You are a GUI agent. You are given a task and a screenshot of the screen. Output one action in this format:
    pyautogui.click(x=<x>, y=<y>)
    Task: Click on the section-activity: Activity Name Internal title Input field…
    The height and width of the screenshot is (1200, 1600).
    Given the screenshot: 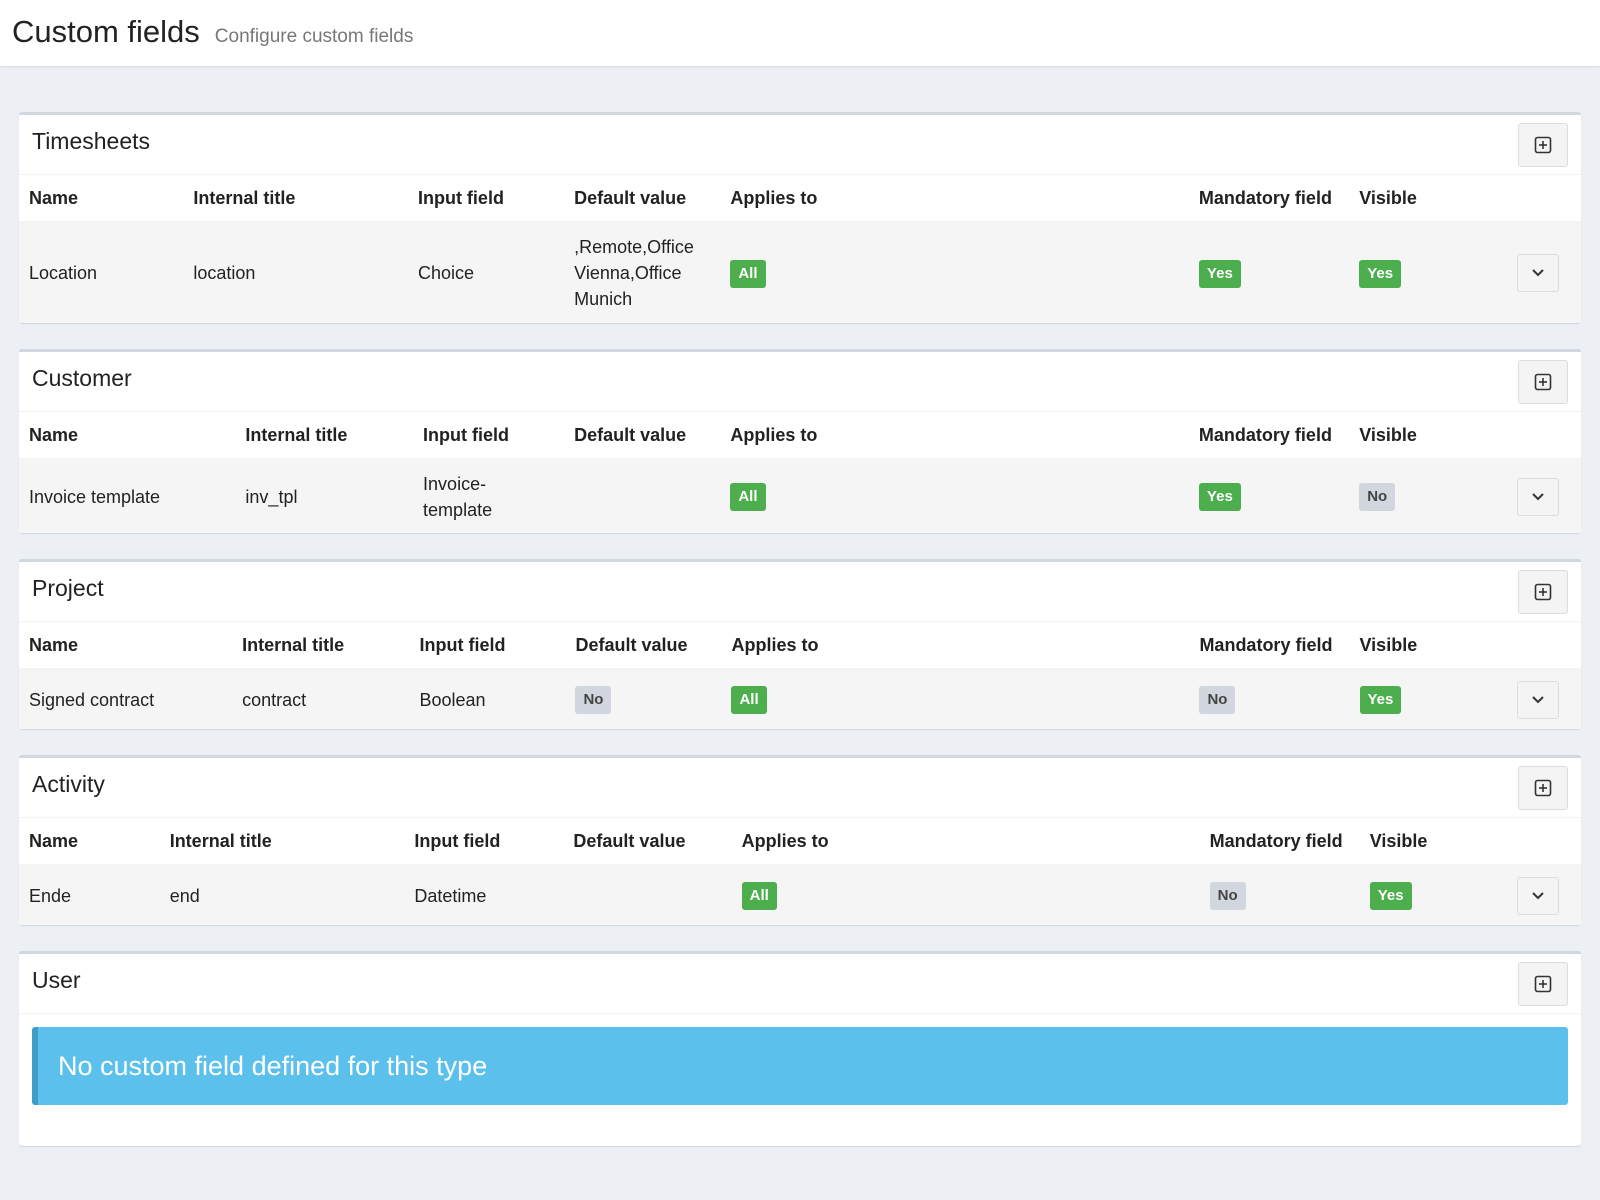 What is the action you would take?
    pyautogui.click(x=800, y=840)
    